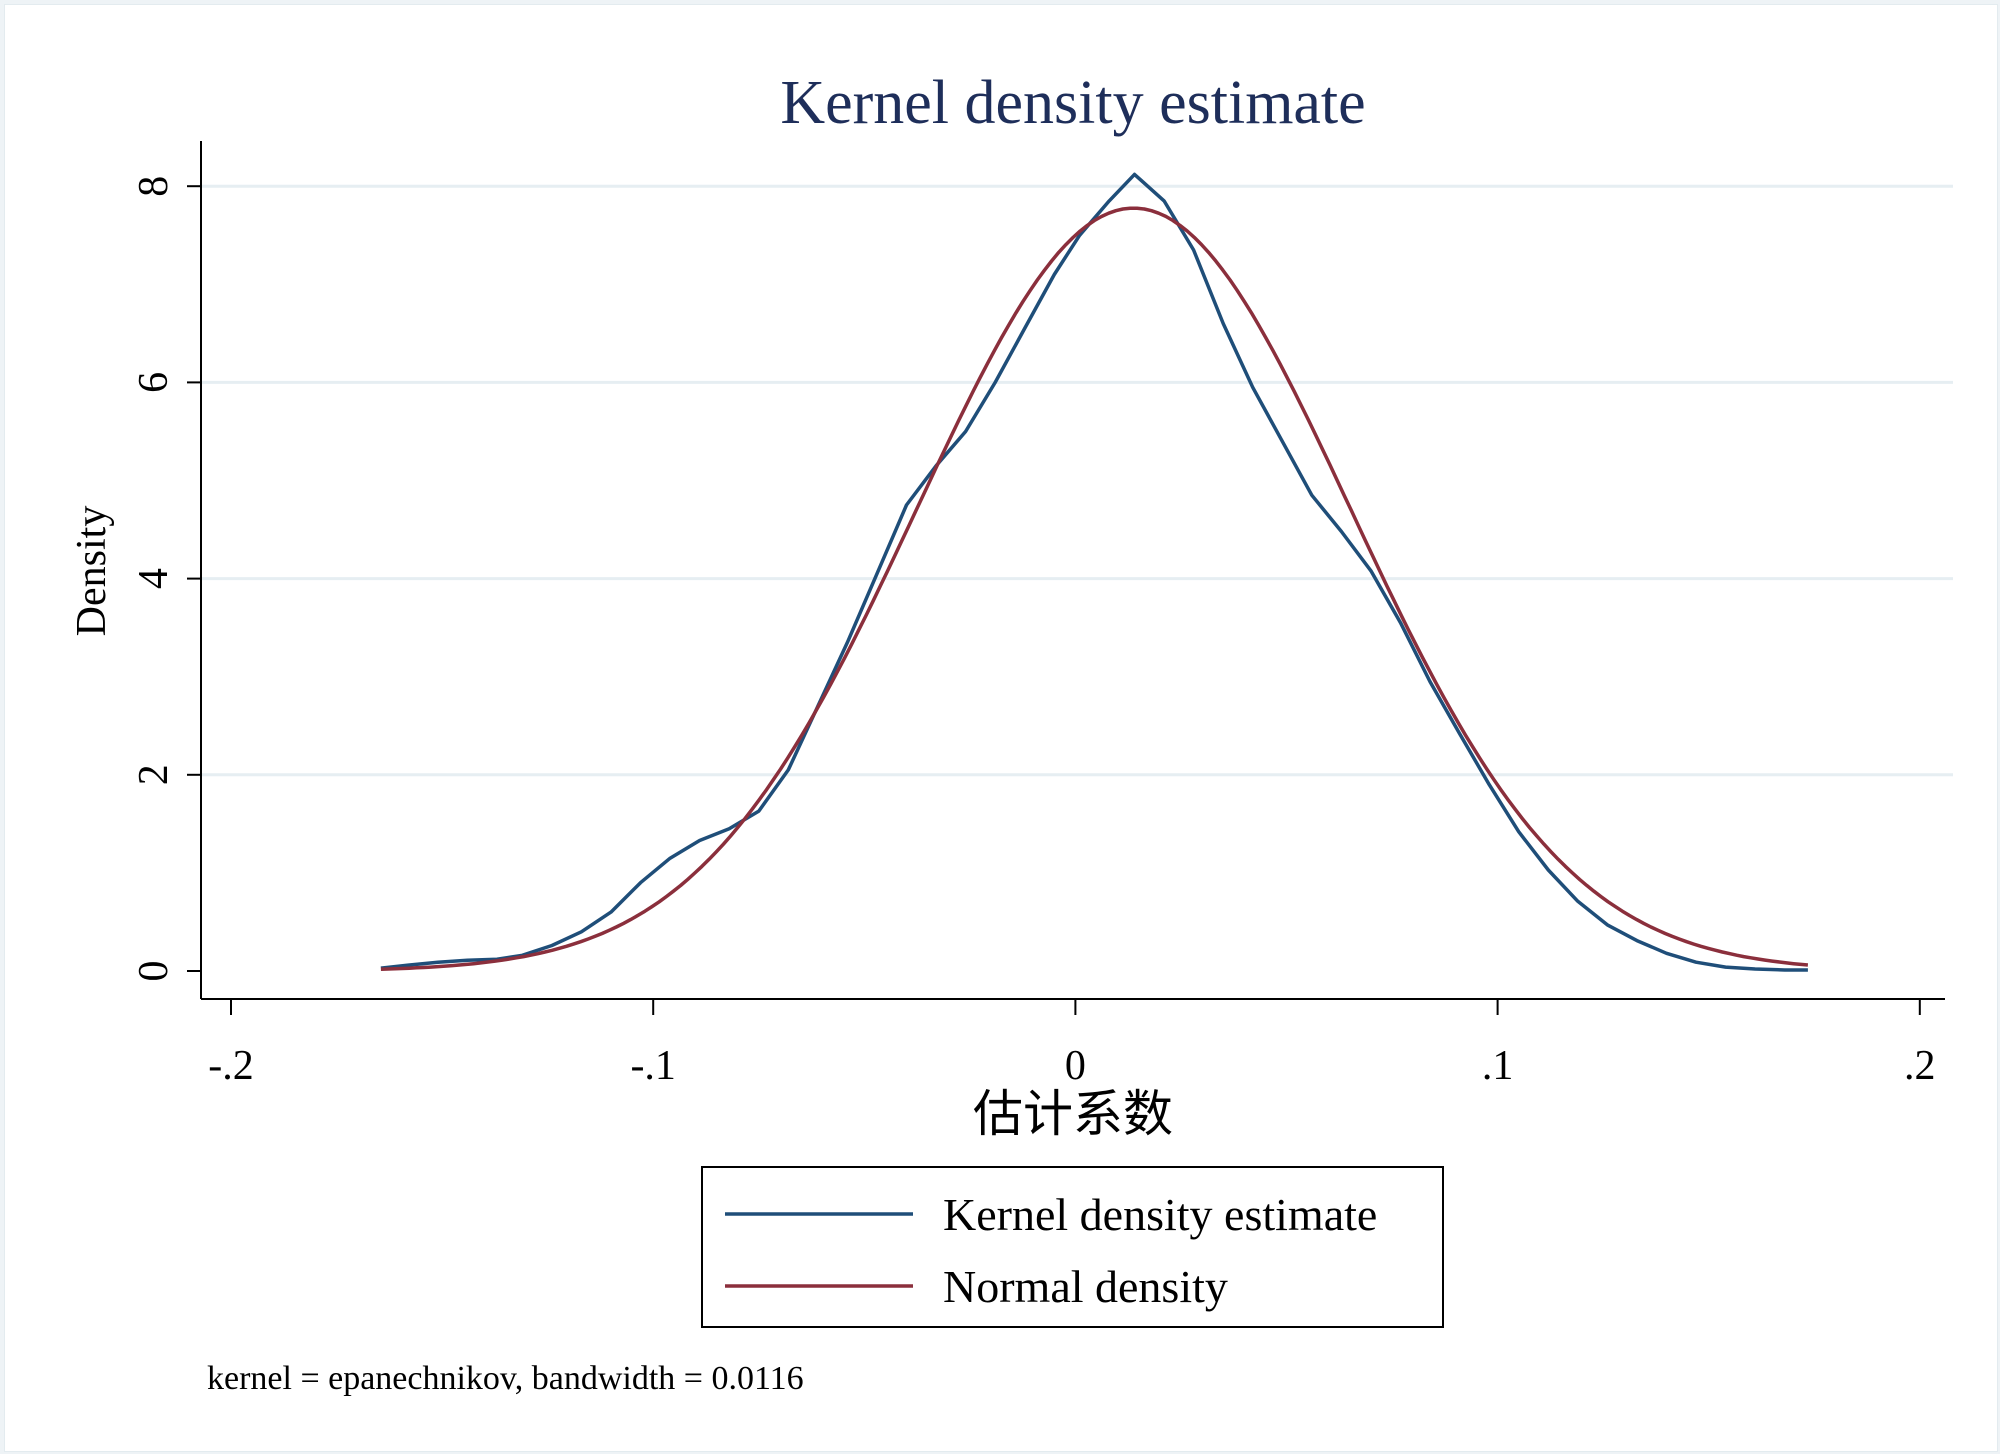 The width and height of the screenshot is (2000, 1454). What do you see at coordinates (154, 382) in the screenshot?
I see `y-tick-label: 6` at bounding box center [154, 382].